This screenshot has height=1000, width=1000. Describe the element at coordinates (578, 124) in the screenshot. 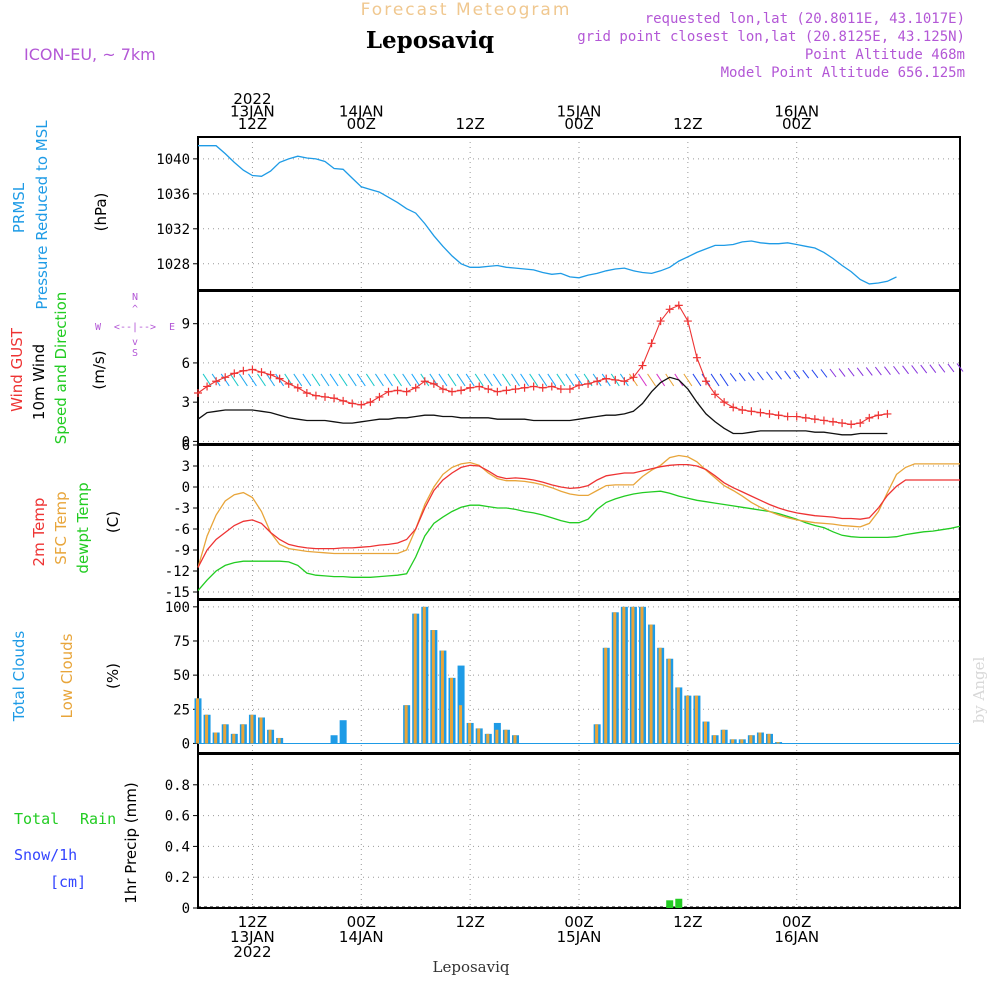

I see `top-tick-label: 00Z` at that location.